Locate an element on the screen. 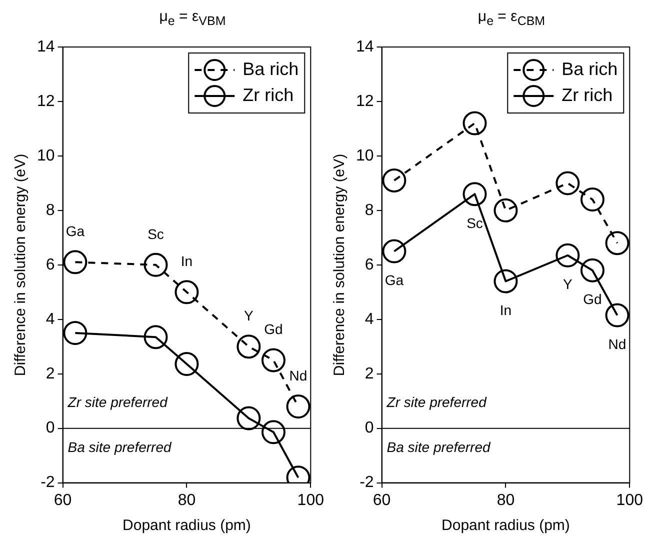 This screenshot has height=544, width=654. chart-title: μ$_{e}$ = ε$_{VBM}$ is located at coordinates (192, 19).